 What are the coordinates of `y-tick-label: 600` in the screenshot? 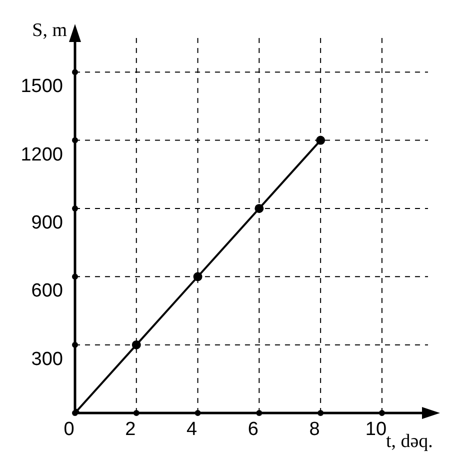 It's located at (47, 291).